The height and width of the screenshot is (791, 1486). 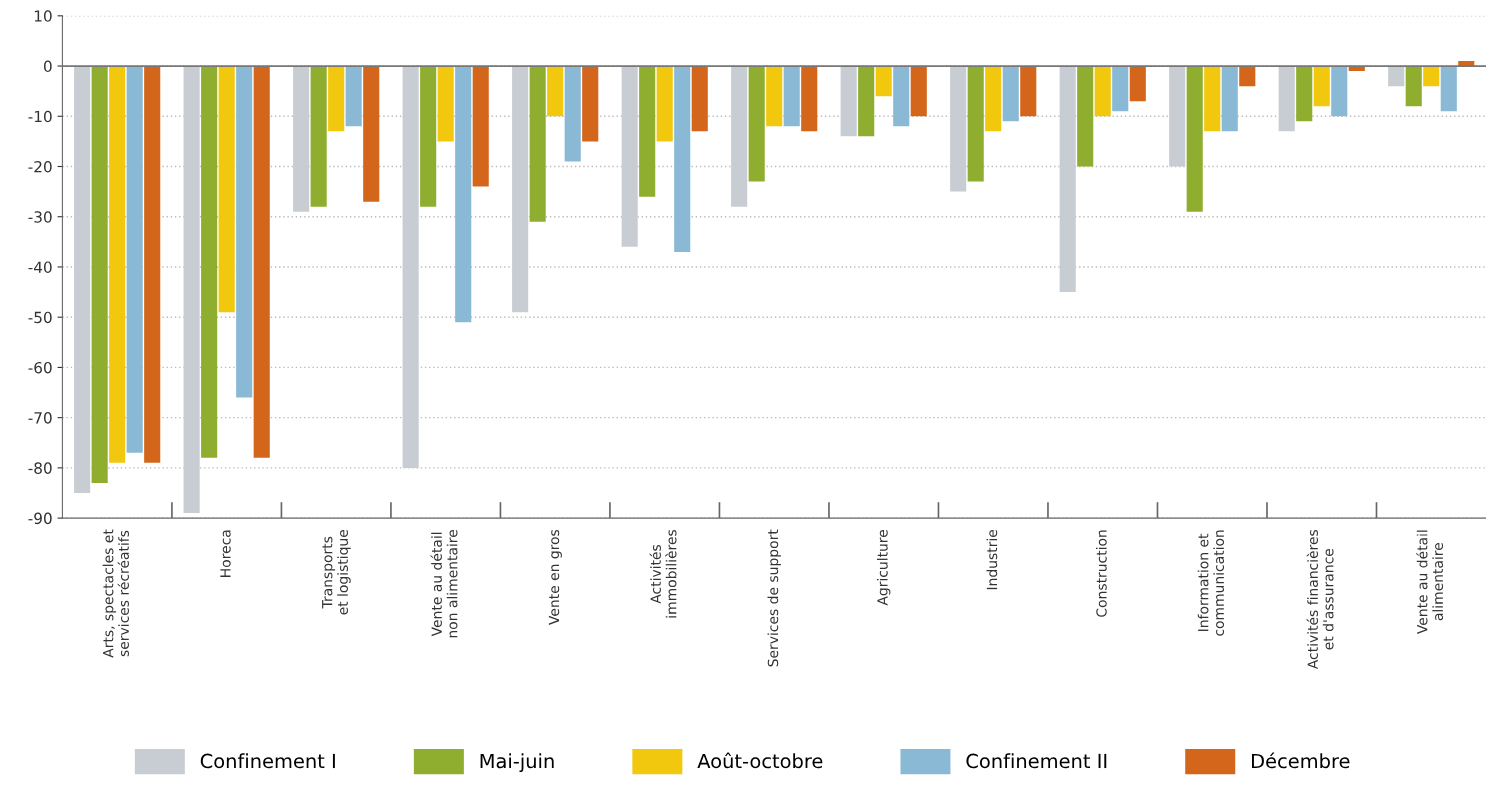 I want to click on x-tick-label: Transports et logistique, so click(x=336, y=572).